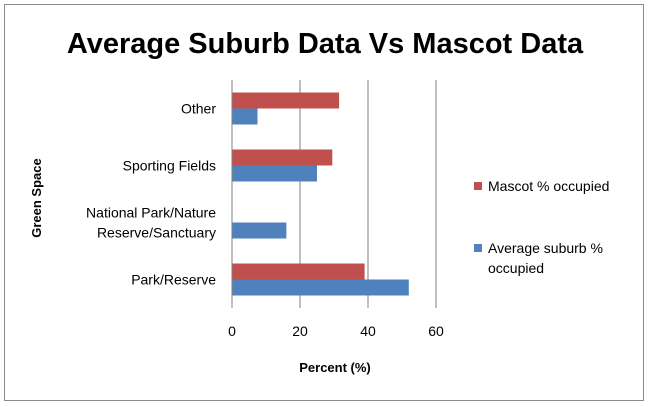 The image size is (650, 407). I want to click on x-tick-label: 60, so click(436, 331).